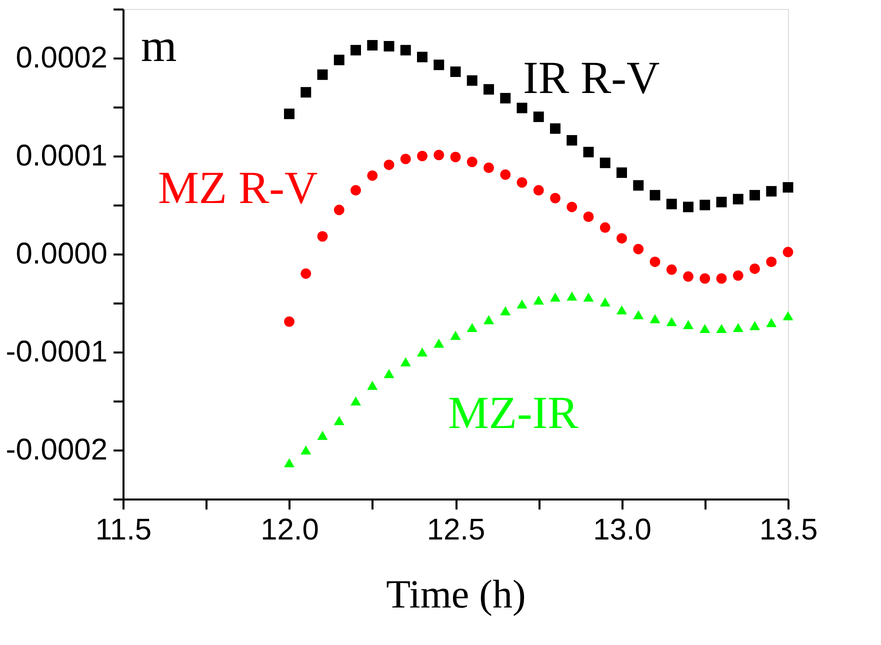  Describe the element at coordinates (513, 412) in the screenshot. I see `series-label: MZ-IR` at that location.